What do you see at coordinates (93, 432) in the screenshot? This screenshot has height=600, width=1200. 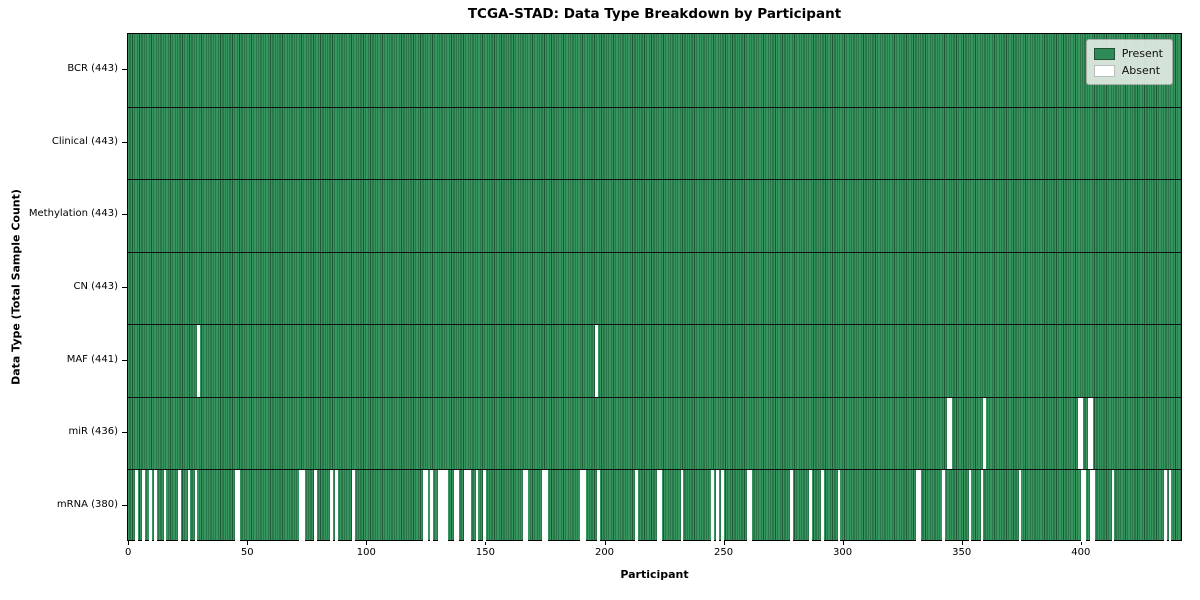 I see `y-tick-label: miR (436)` at bounding box center [93, 432].